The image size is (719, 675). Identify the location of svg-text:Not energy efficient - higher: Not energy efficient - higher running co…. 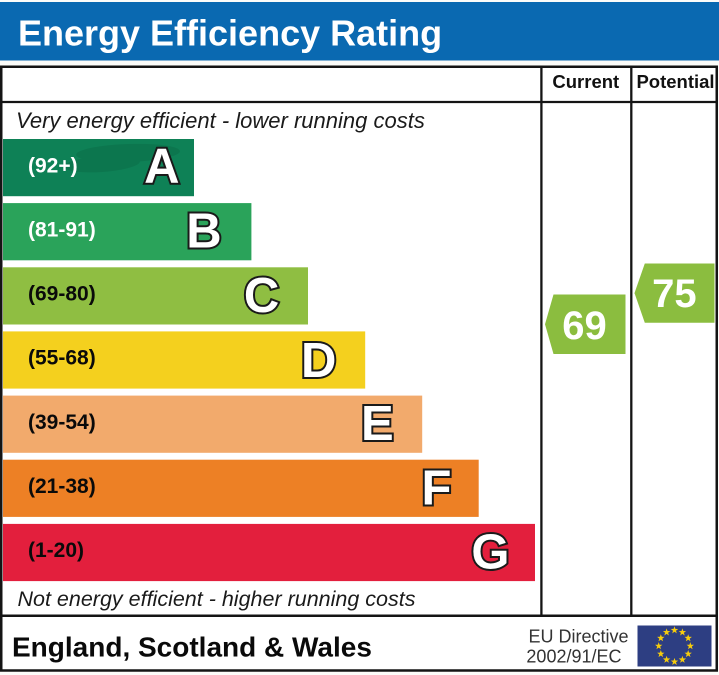
(217, 599).